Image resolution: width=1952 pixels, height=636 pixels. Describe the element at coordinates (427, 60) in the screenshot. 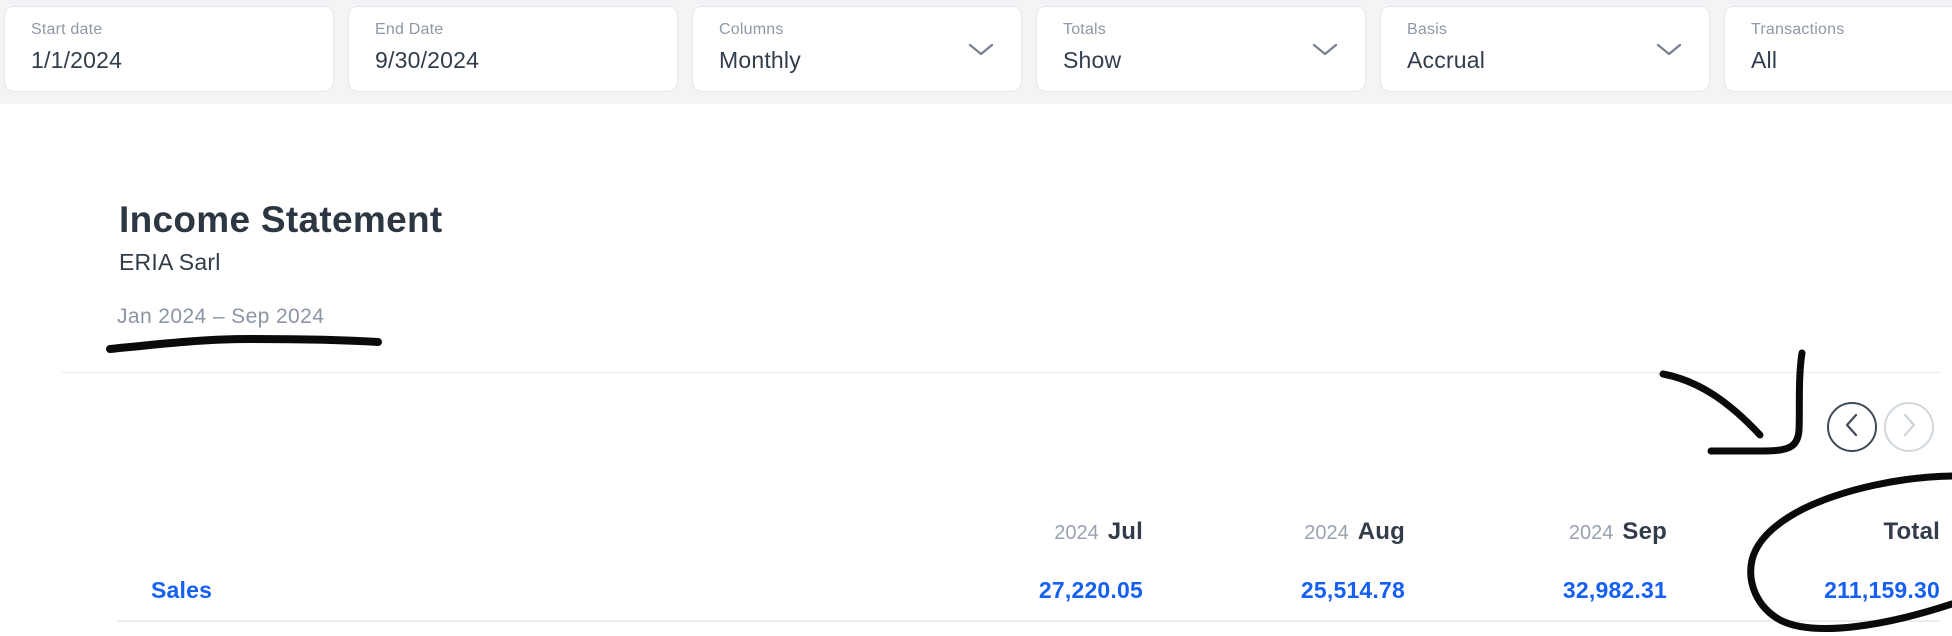

I see `end-date-value: 9/30/2024` at that location.